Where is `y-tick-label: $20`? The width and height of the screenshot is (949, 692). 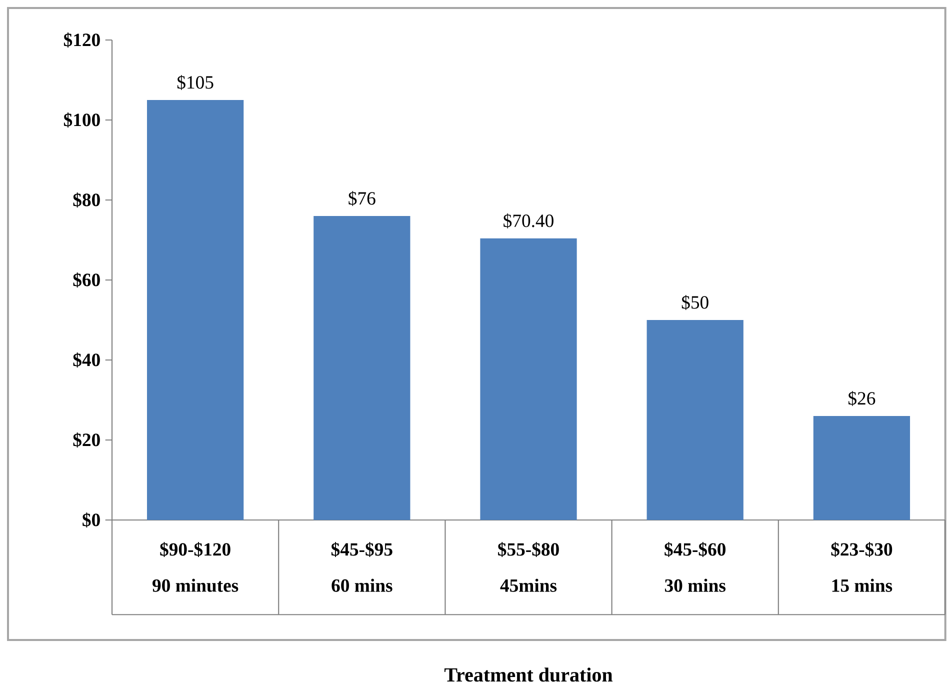
y-tick-label: $20 is located at coordinates (86, 440).